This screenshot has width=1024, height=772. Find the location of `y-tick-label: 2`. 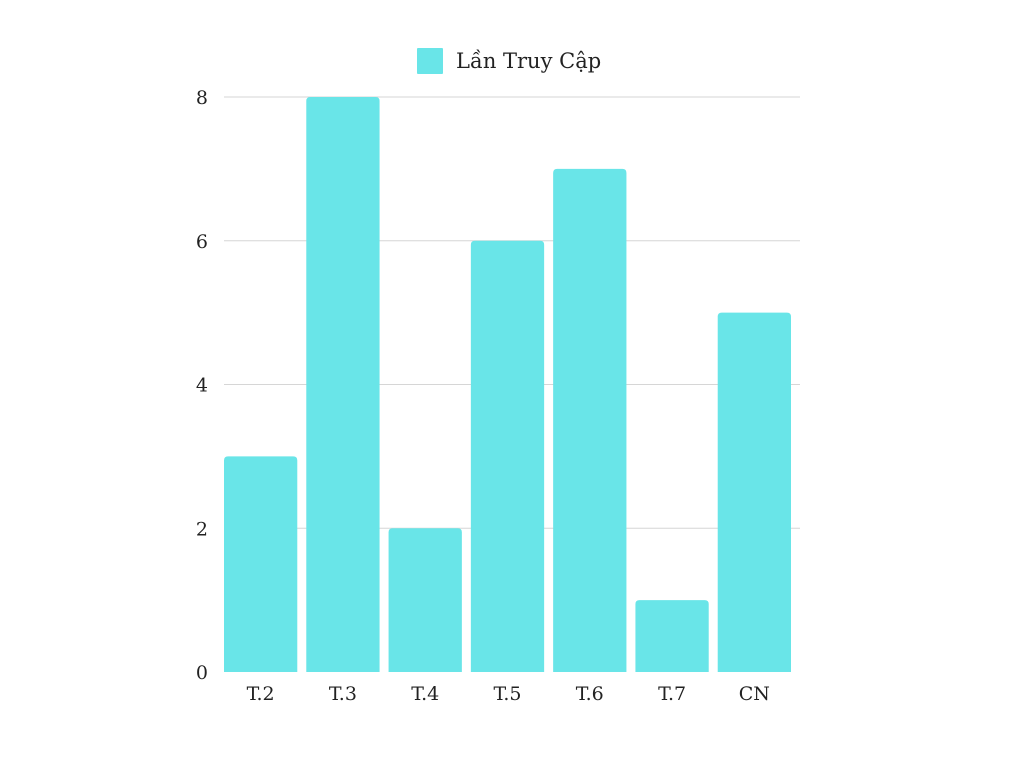

y-tick-label: 2 is located at coordinates (202, 529).